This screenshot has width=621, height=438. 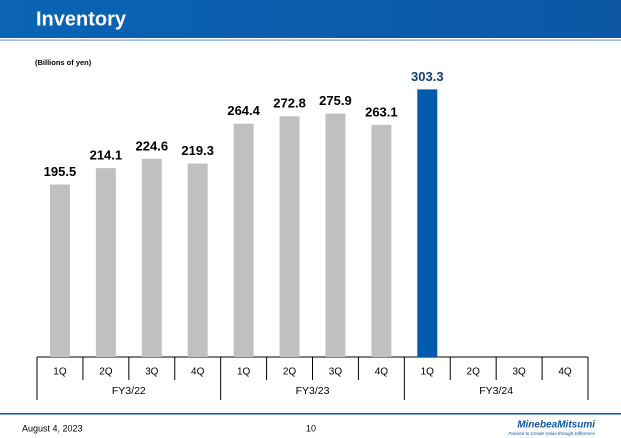 What do you see at coordinates (427, 76) in the screenshot?
I see `value-label: 303.3` at bounding box center [427, 76].